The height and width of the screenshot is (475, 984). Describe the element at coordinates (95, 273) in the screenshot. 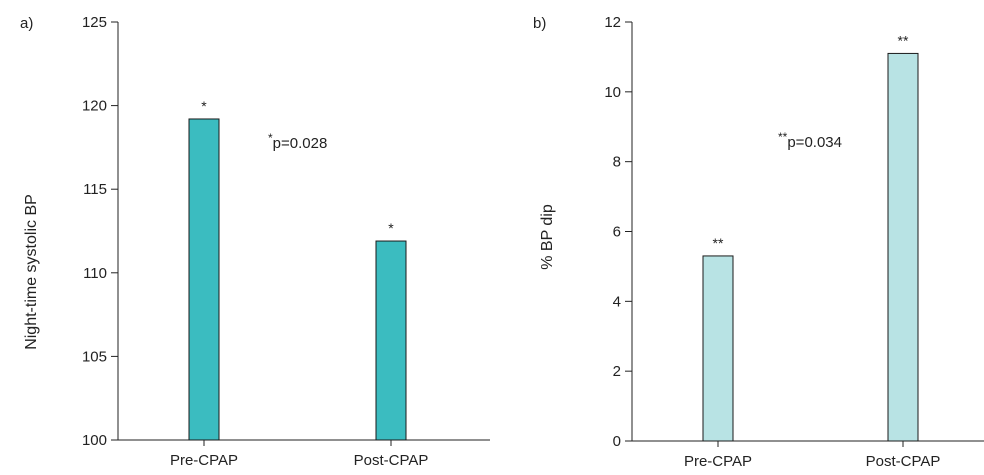

I see `y-tick-label: 110` at that location.